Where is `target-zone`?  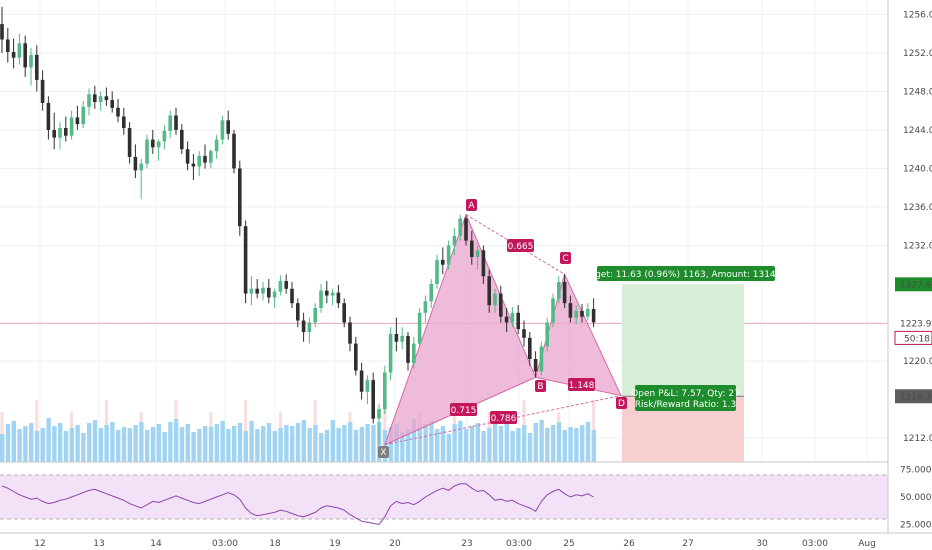 target-zone is located at coordinates (683, 340).